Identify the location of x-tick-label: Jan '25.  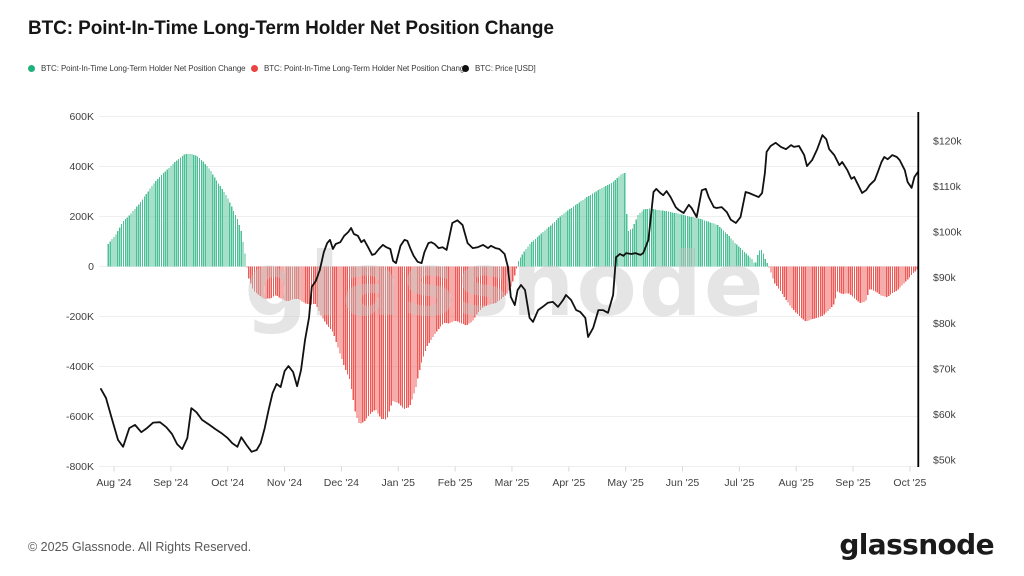
(398, 483).